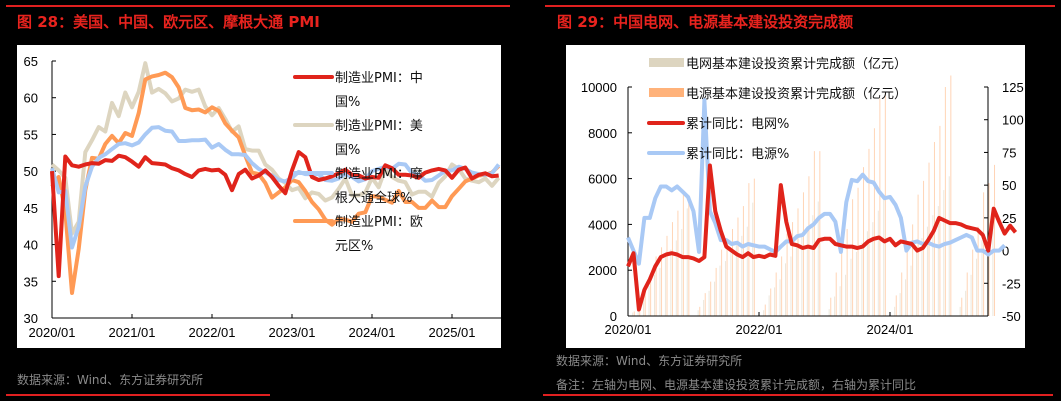 This screenshot has height=401, width=1061. What do you see at coordinates (599, 87) in the screenshot?
I see `left-y-tick-label: 10000` at bounding box center [599, 87].